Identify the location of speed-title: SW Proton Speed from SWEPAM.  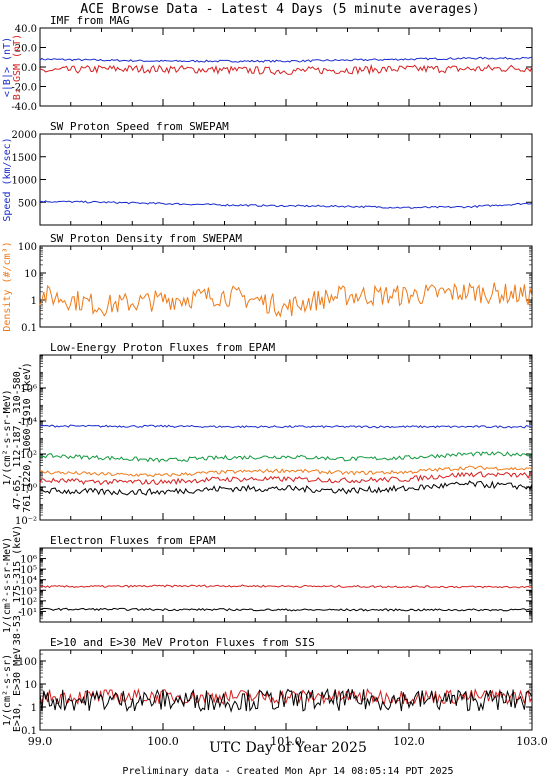
(139, 126).